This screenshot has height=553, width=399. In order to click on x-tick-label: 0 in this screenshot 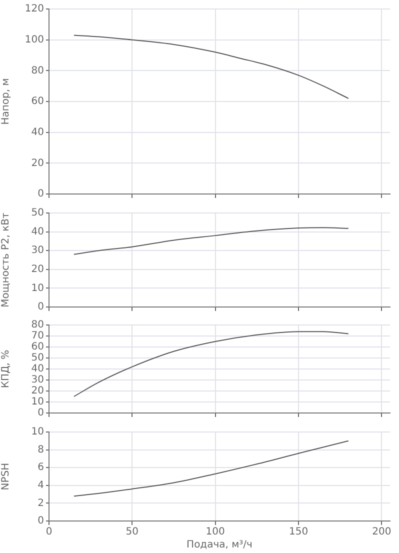, I will do `click(49, 532)`.